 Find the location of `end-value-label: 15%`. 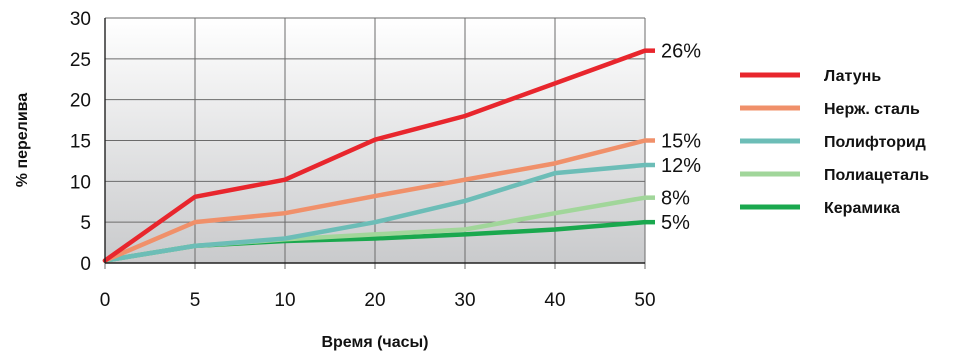

end-value-label: 15% is located at coordinates (681, 142).